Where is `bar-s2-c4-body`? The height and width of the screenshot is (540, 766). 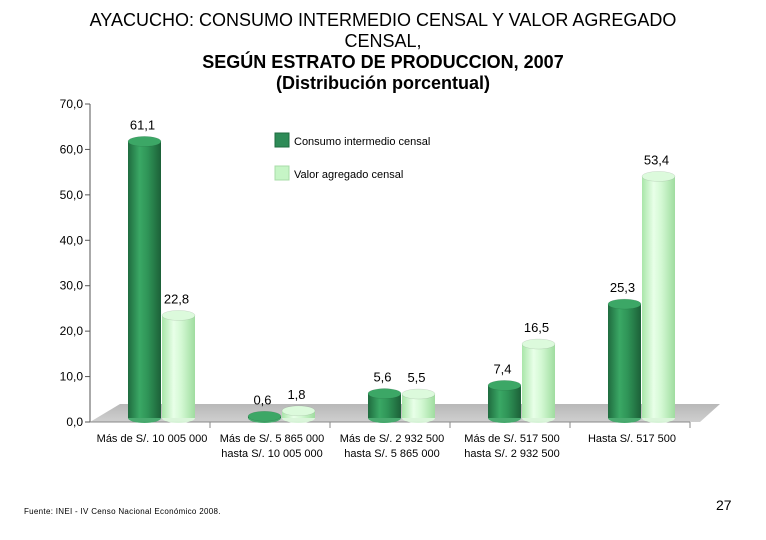
bar-s2-c4-body is located at coordinates (538, 381).